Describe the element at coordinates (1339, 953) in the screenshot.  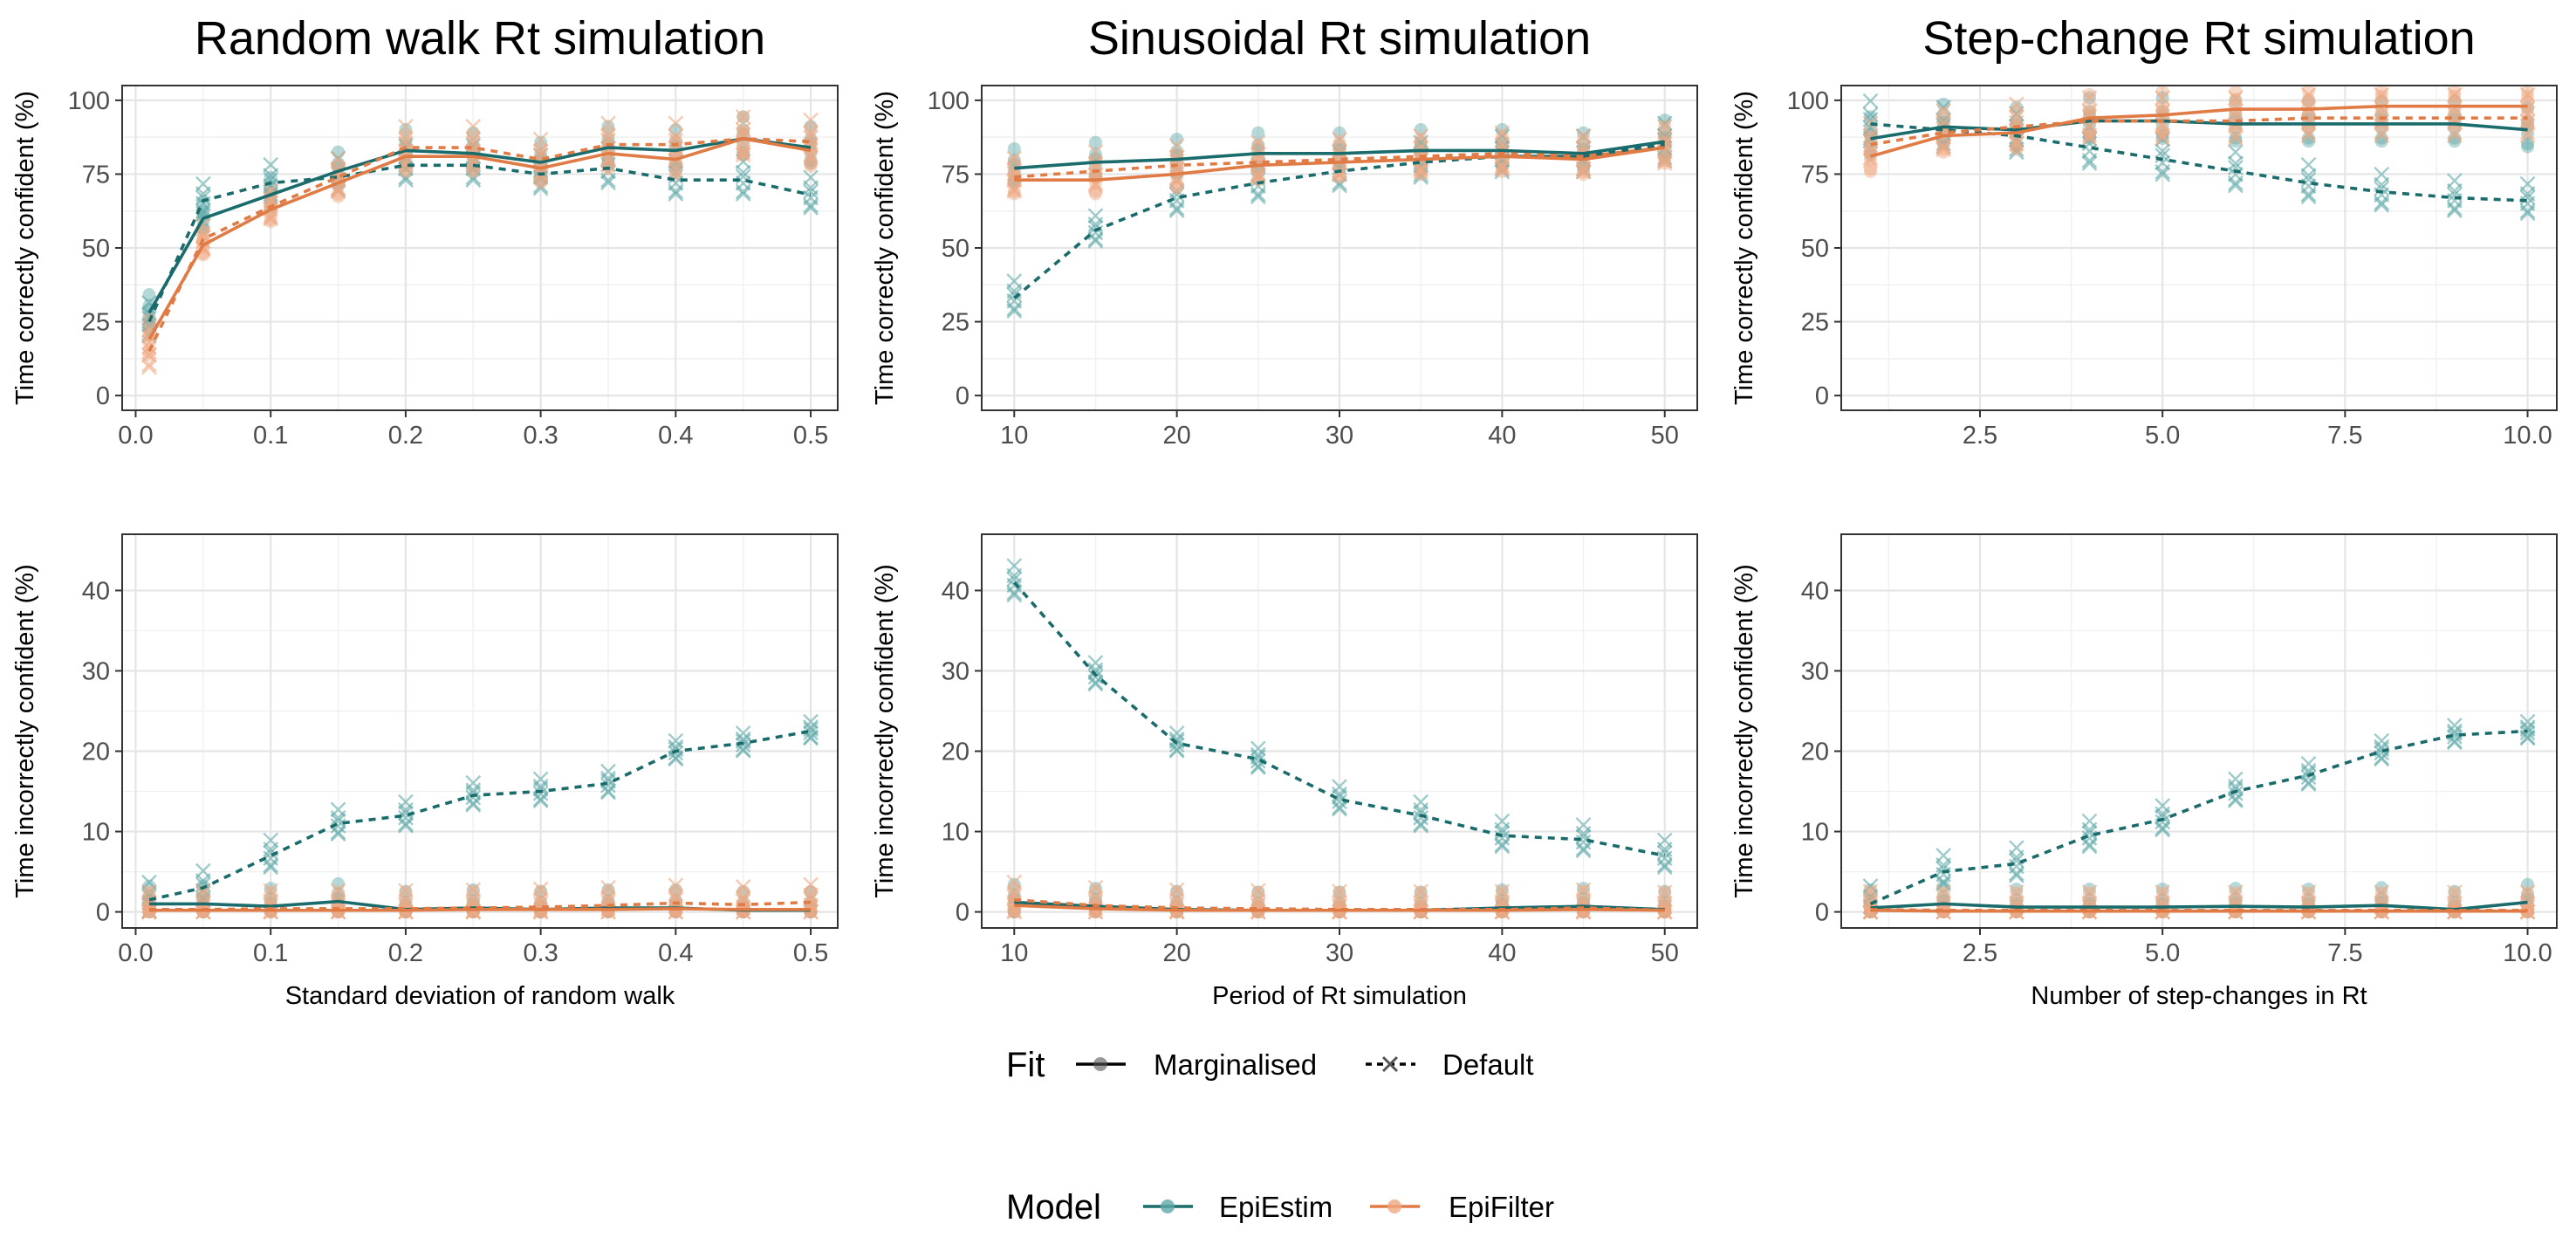
I see `x-tick-label: 30` at that location.